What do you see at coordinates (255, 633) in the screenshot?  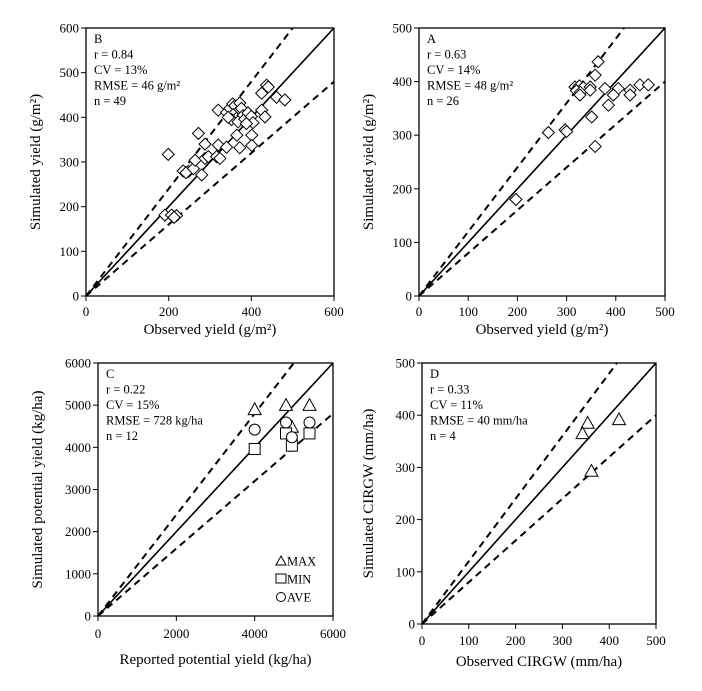 I see `x-tick-label: 4000` at bounding box center [255, 633].